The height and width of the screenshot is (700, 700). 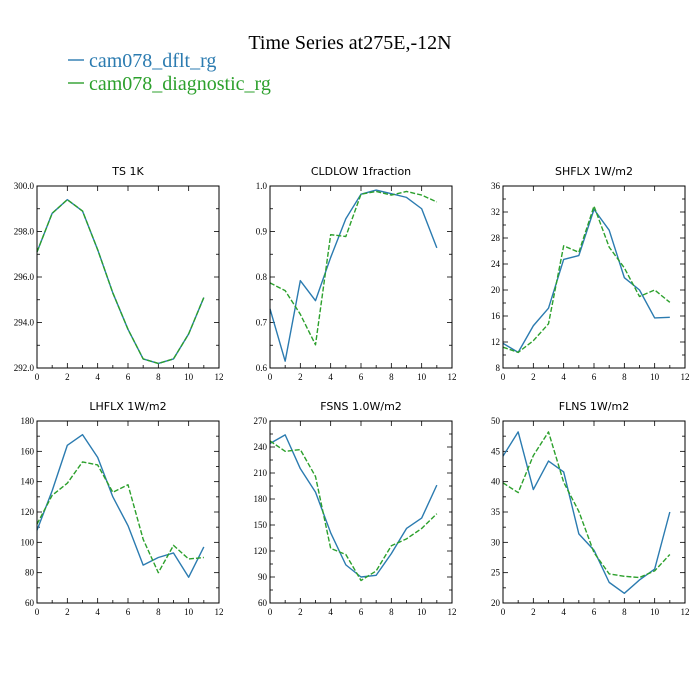 I want to click on y-tick-label: 0.8, so click(x=262, y=277).